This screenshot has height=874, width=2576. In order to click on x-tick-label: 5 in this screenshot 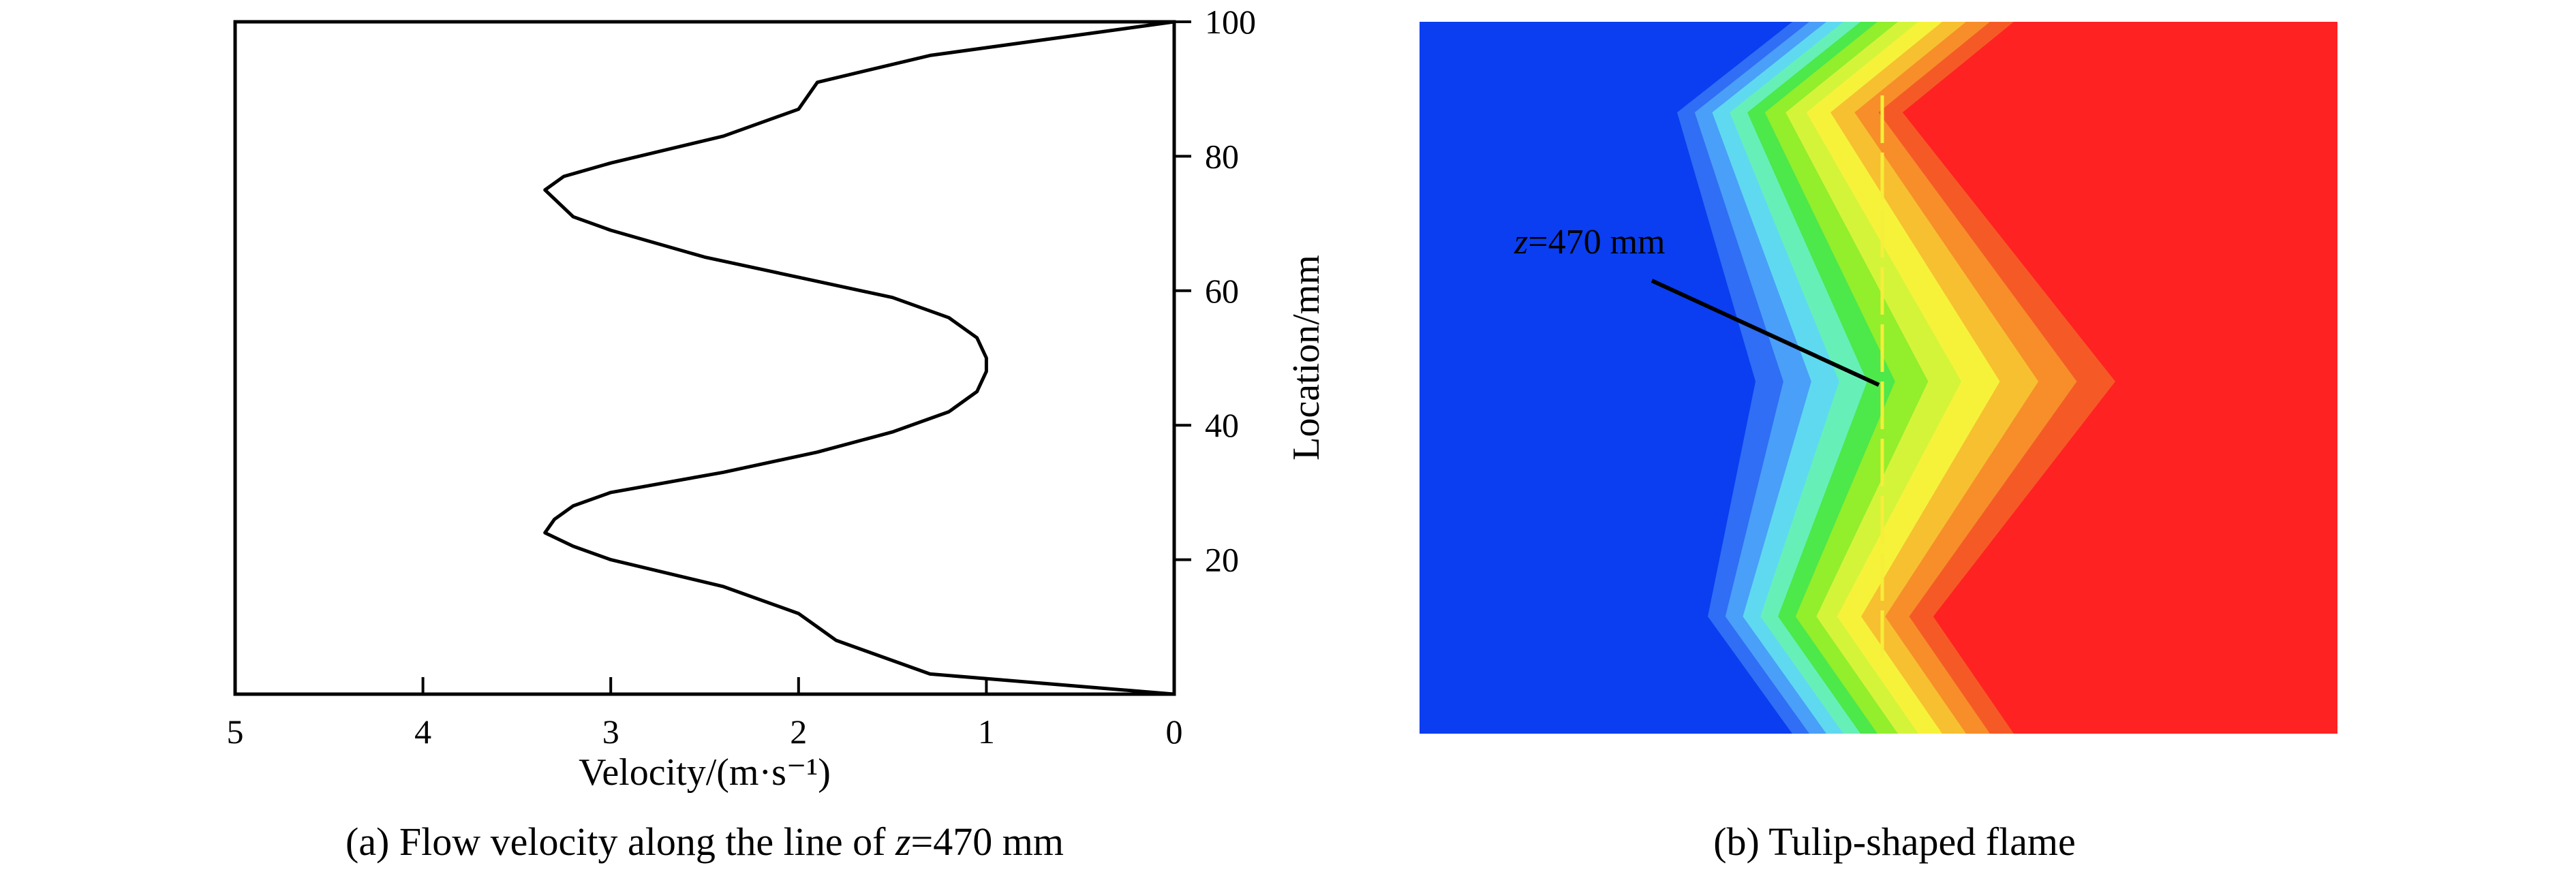, I will do `click(235, 732)`.